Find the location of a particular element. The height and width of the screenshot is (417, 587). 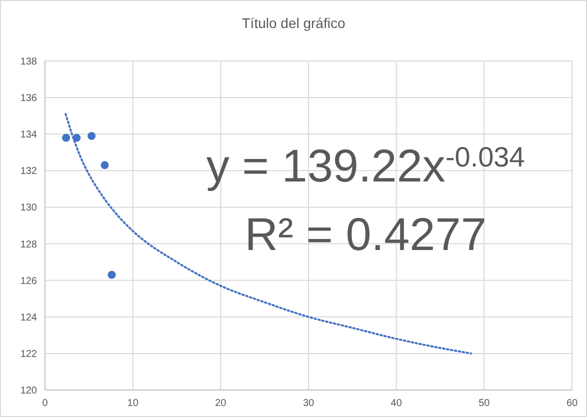

y-tick-label: 120 is located at coordinates (29, 391).